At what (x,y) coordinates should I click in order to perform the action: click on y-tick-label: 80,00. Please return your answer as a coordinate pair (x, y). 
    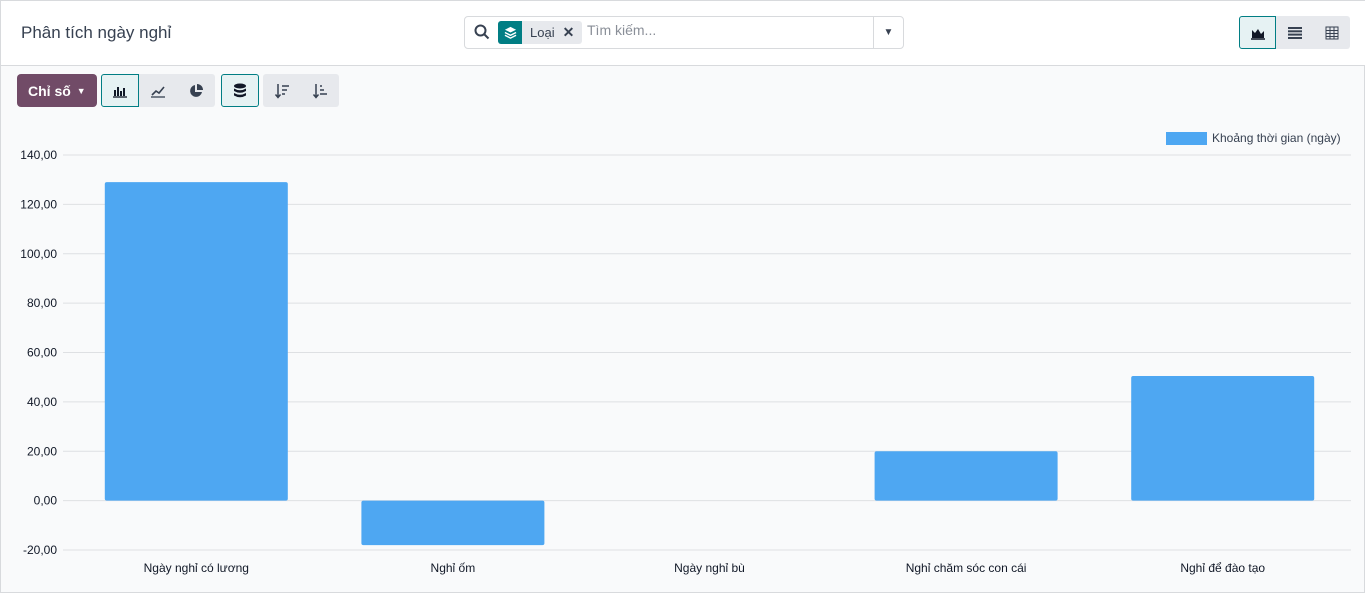
    Looking at the image, I should click on (42, 303).